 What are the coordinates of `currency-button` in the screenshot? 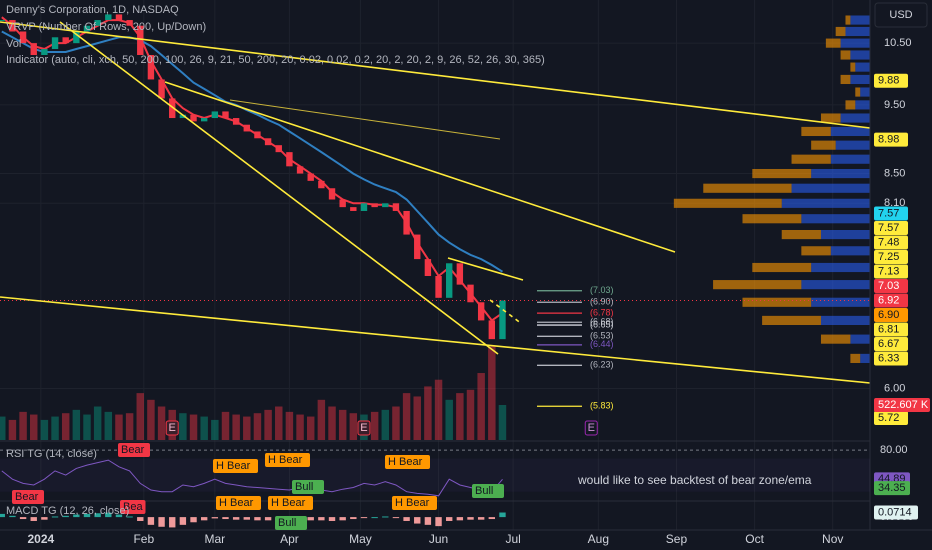 It's located at (901, 15).